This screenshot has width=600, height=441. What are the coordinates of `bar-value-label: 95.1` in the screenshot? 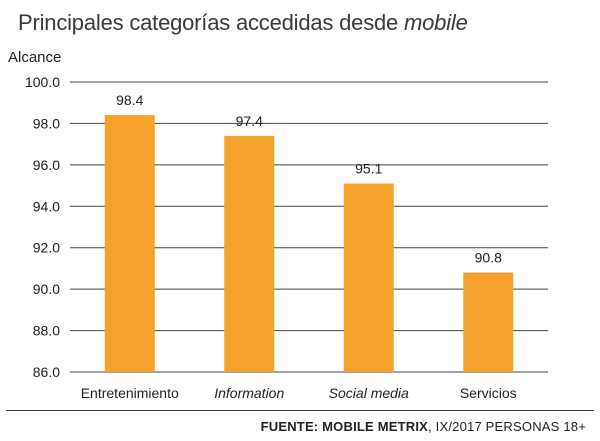 It's located at (368, 169).